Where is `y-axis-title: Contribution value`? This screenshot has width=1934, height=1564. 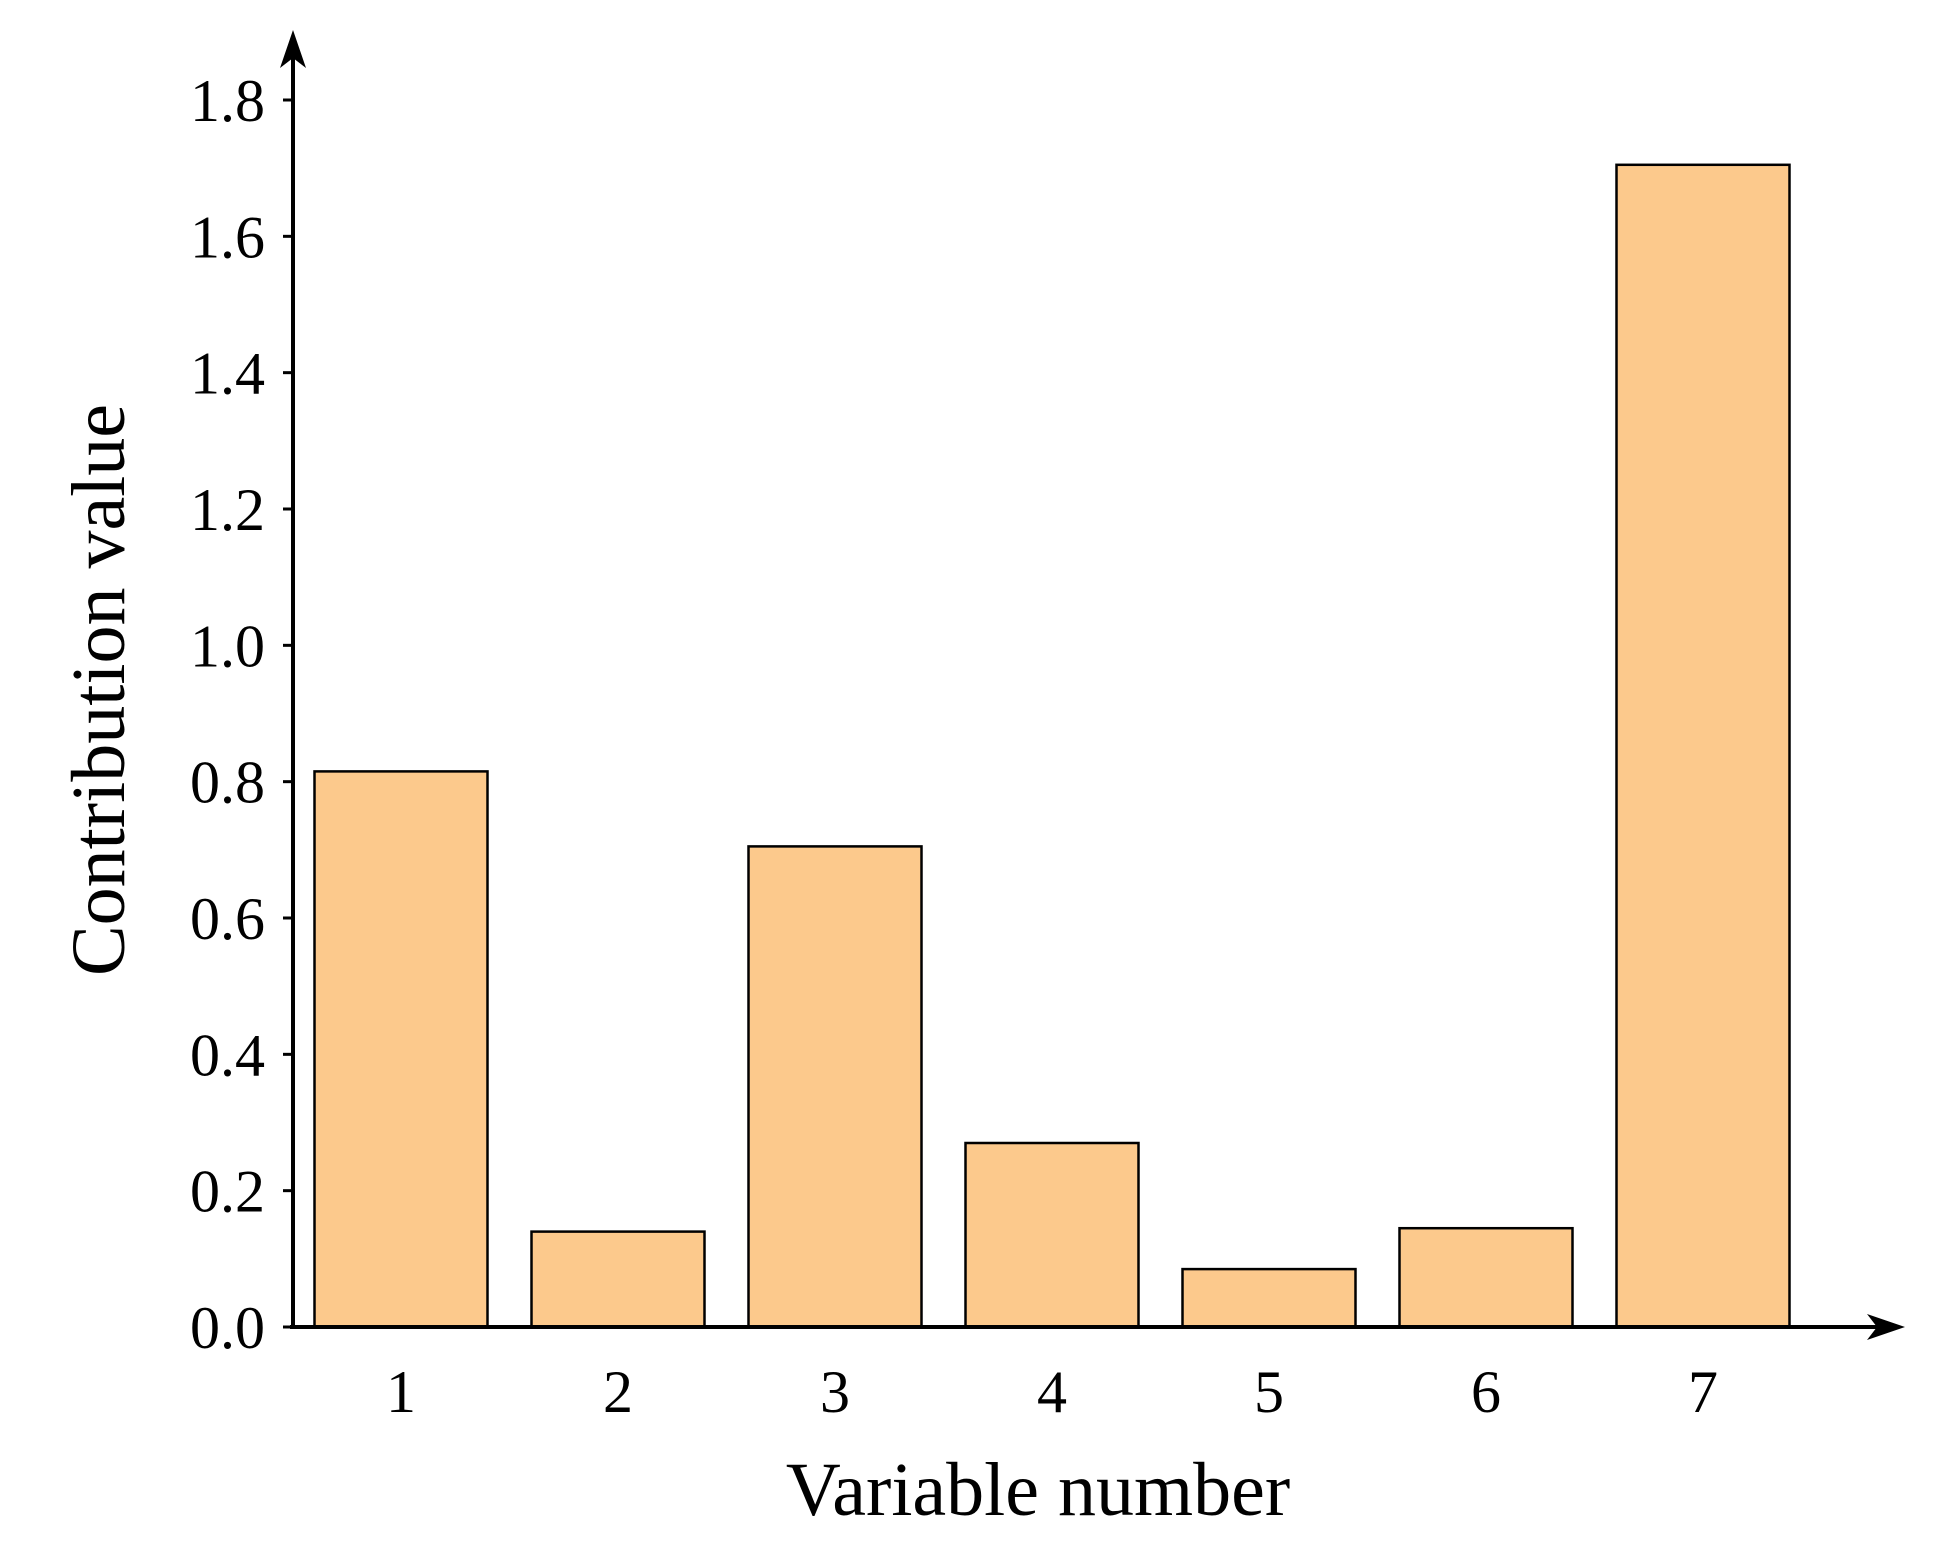
y-axis-title: Contribution value is located at coordinates (99, 690).